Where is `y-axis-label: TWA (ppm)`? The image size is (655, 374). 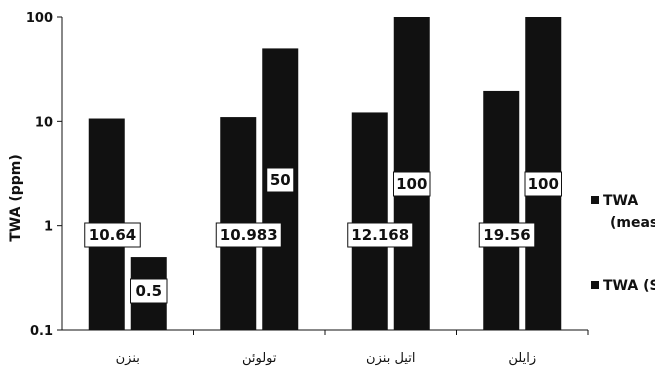 y-axis-label: TWA (ppm) is located at coordinates (16, 198).